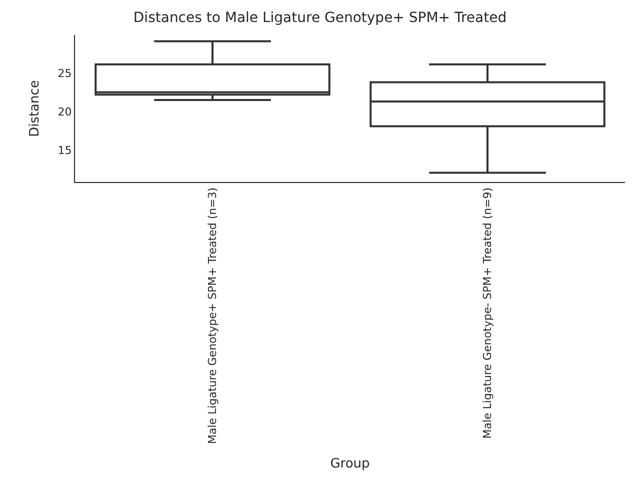 This screenshot has width=640, height=480. What do you see at coordinates (350, 464) in the screenshot?
I see `x-axis-title: Group` at bounding box center [350, 464].